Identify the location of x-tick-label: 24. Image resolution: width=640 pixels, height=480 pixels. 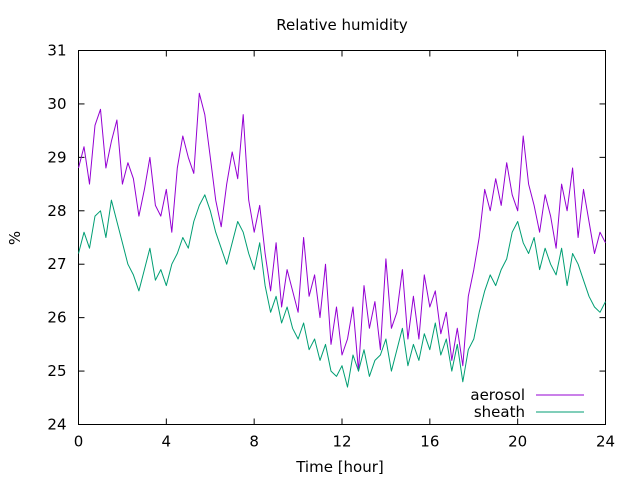
(605, 442).